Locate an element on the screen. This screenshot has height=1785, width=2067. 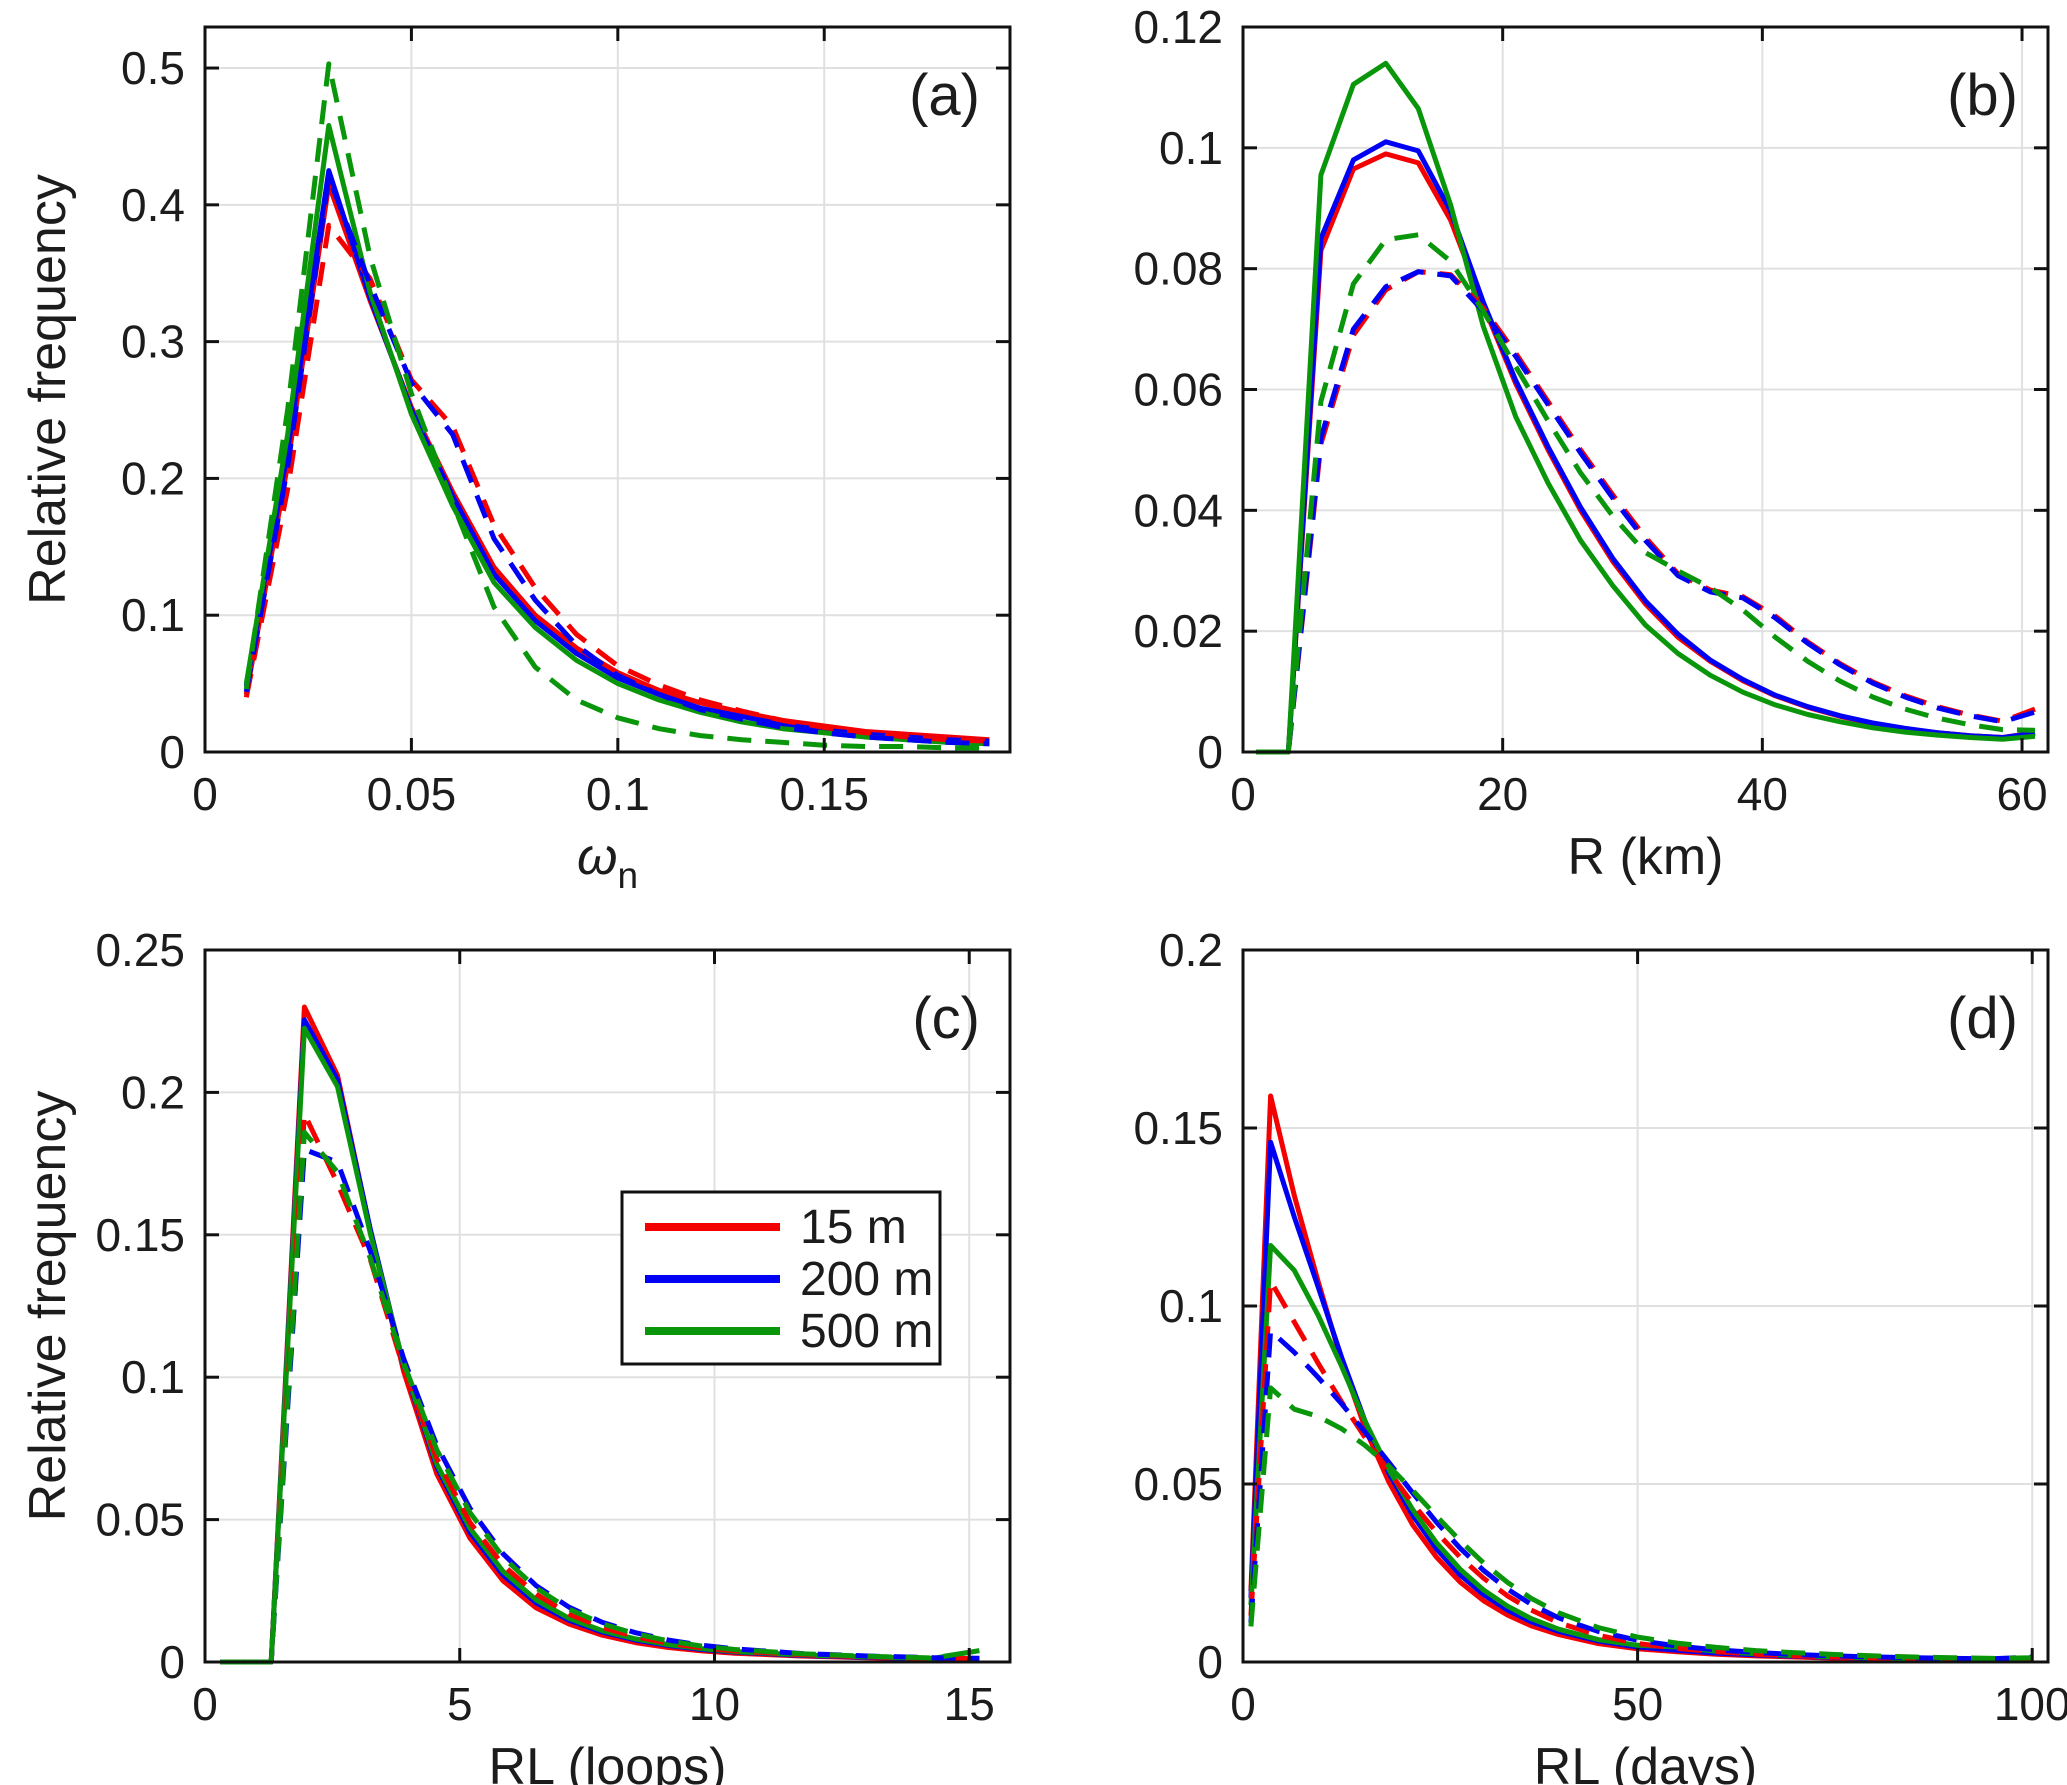
x-tick-label: 20 is located at coordinates (1502, 794).